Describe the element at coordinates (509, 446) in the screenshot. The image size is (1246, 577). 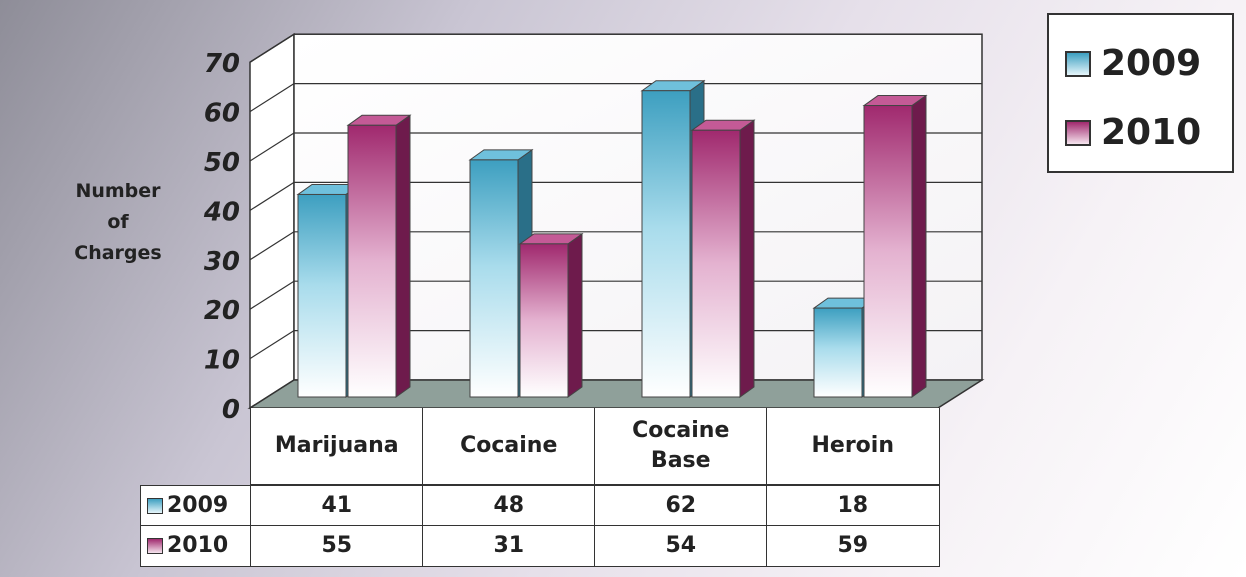
I see `table-category-header: Cocaine` at that location.